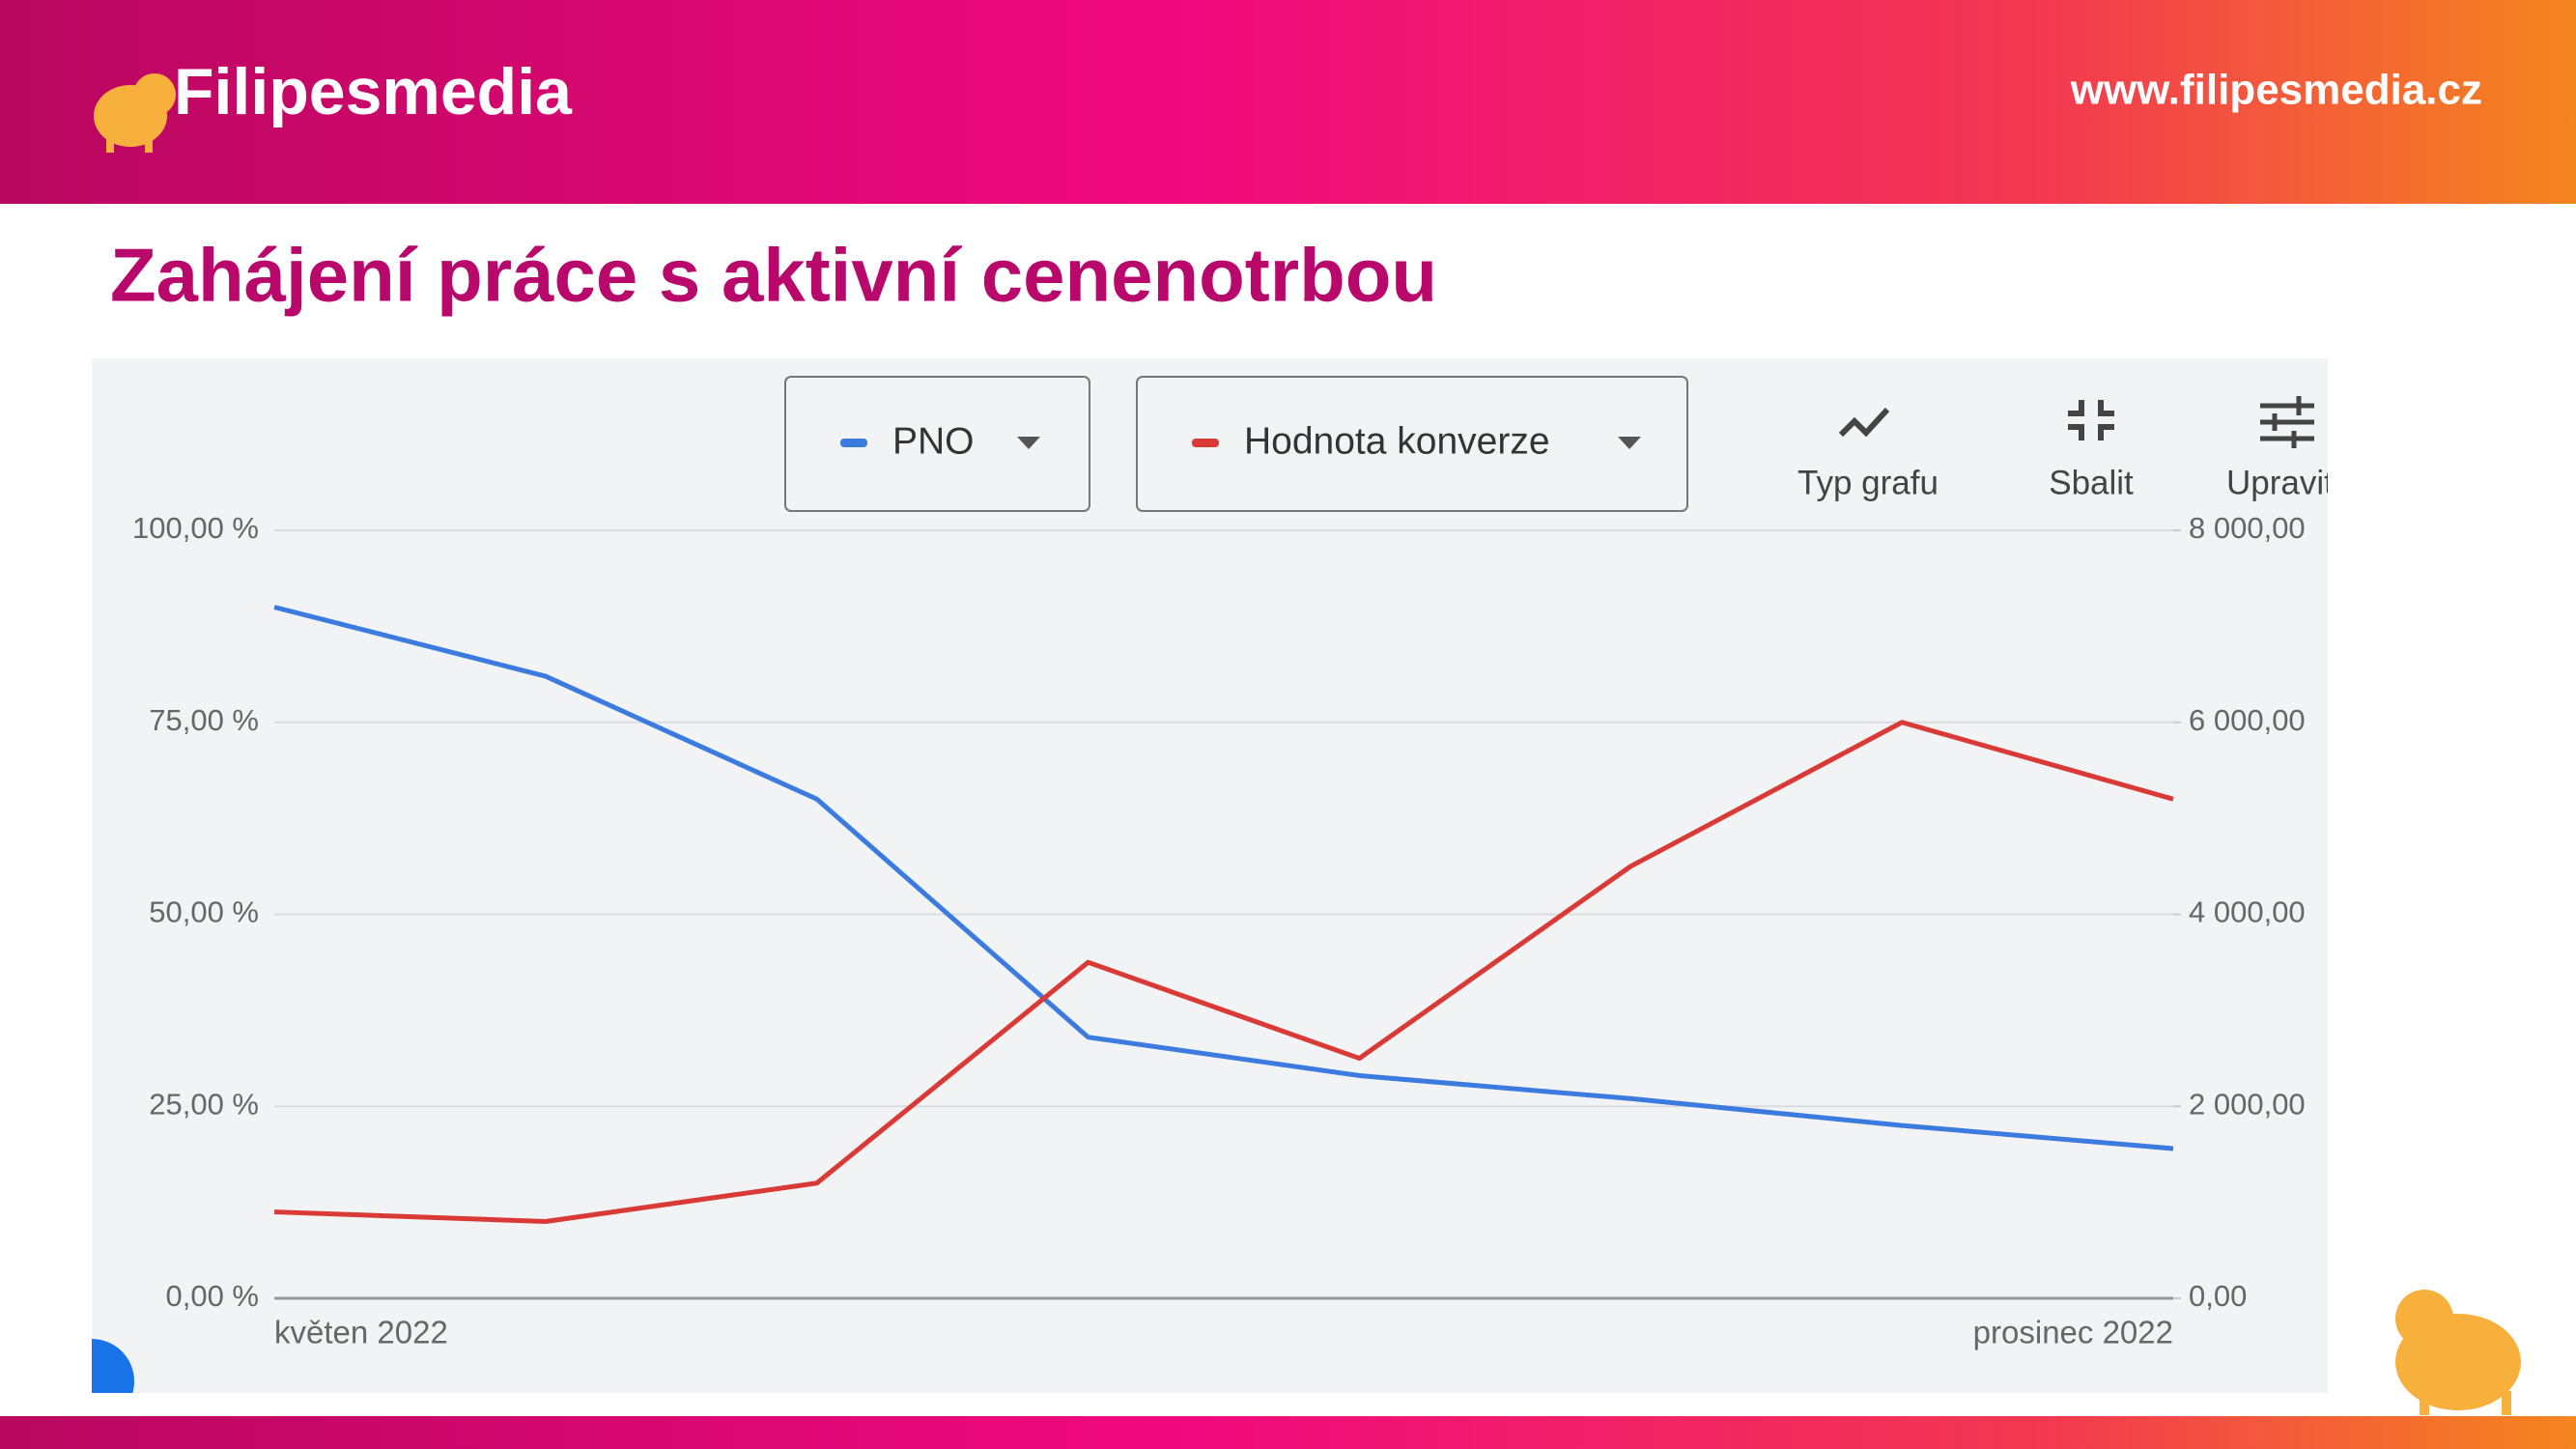  I want to click on legend-label: PNO, so click(933, 441).